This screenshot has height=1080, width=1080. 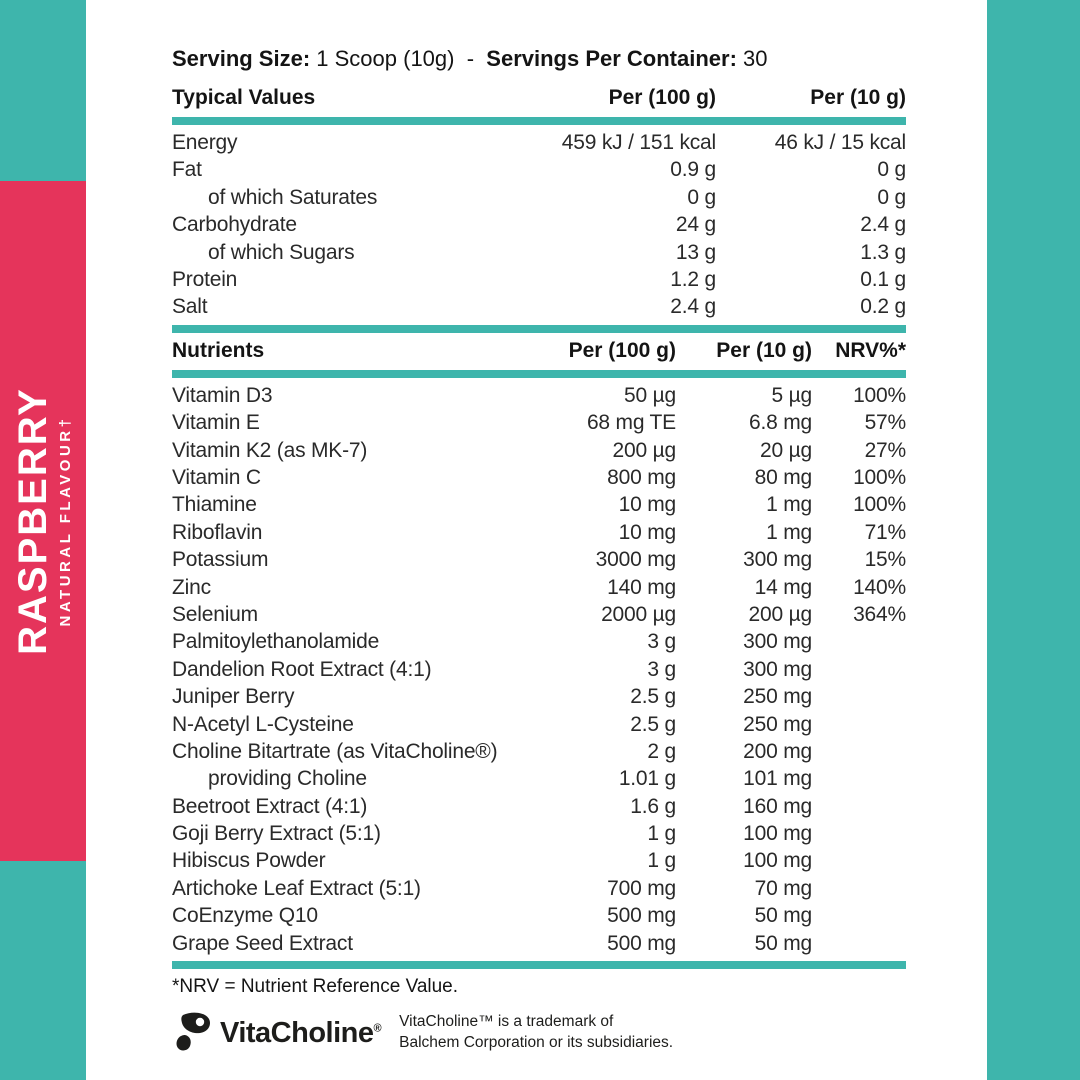 What do you see at coordinates (301, 1032) in the screenshot?
I see `vitacholine-brand: VitaCholine®` at bounding box center [301, 1032].